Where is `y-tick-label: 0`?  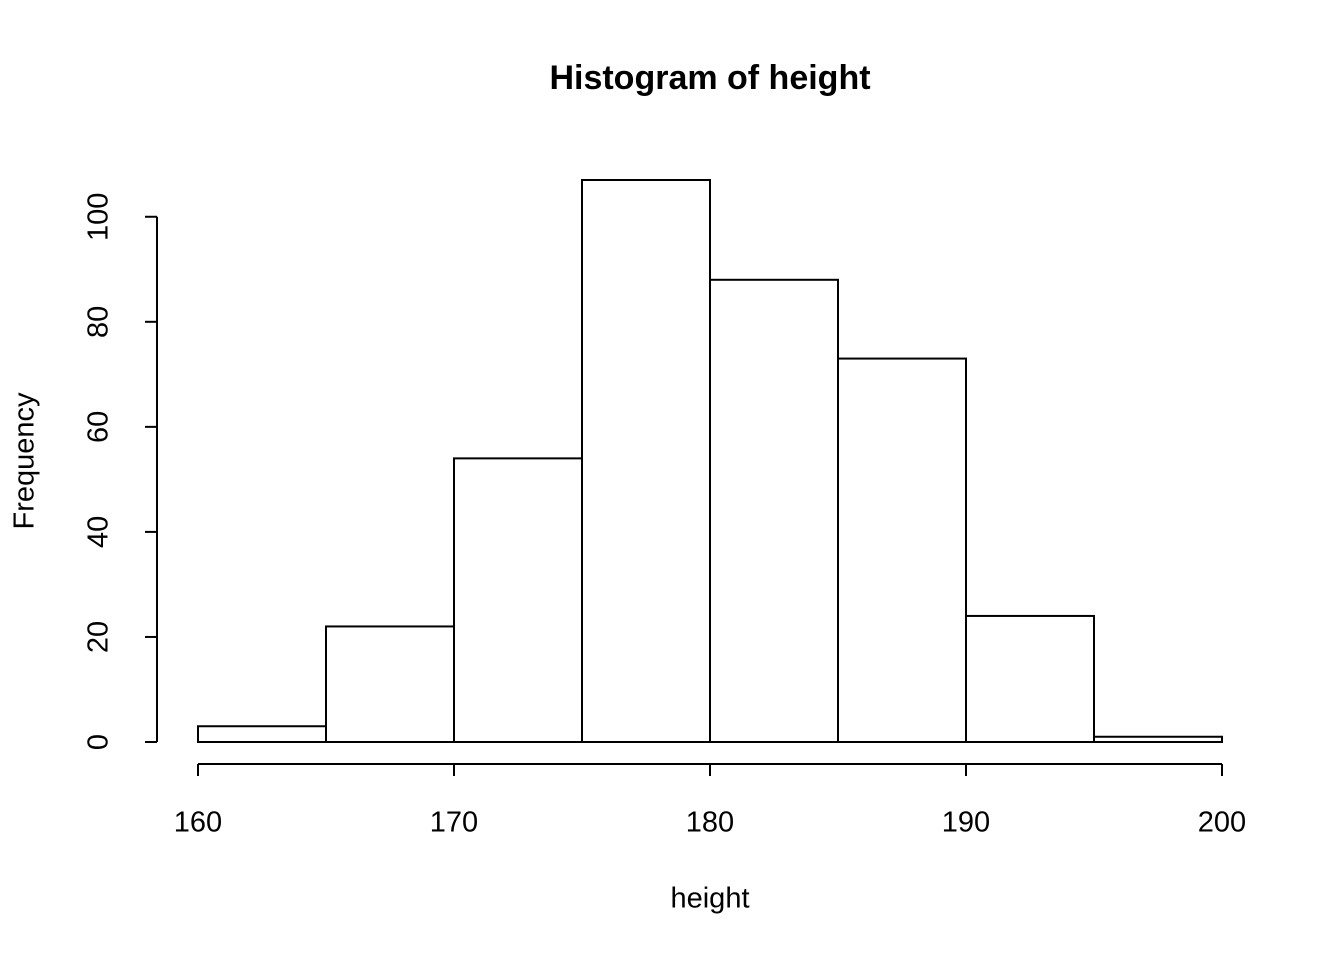
y-tick-label: 0 is located at coordinates (99, 742).